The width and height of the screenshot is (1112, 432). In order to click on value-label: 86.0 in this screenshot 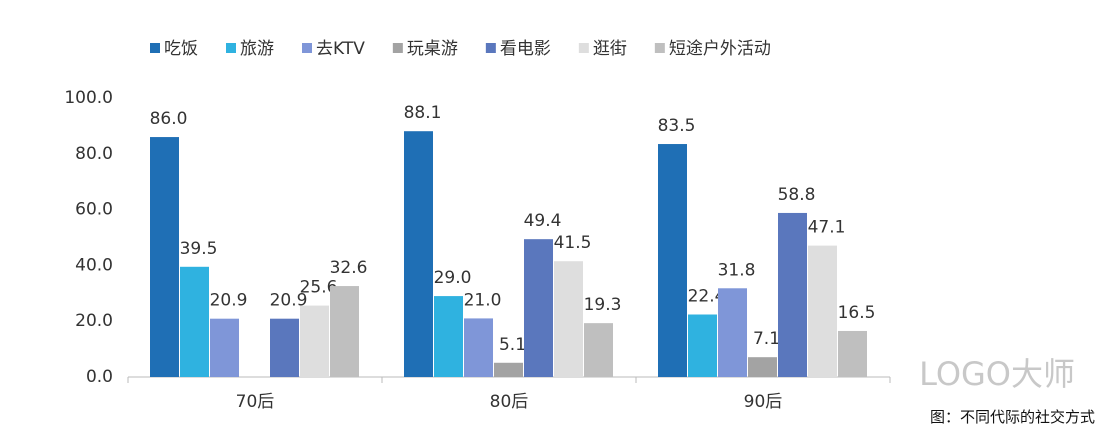, I will do `click(169, 119)`.